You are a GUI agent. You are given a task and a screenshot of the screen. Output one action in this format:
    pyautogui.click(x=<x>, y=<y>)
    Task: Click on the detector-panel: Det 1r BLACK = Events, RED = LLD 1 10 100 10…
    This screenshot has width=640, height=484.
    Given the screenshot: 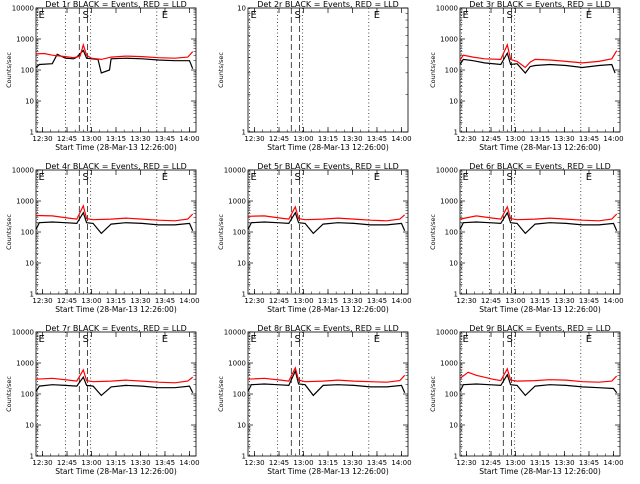 What is the action you would take?
    pyautogui.click(x=102, y=76)
    